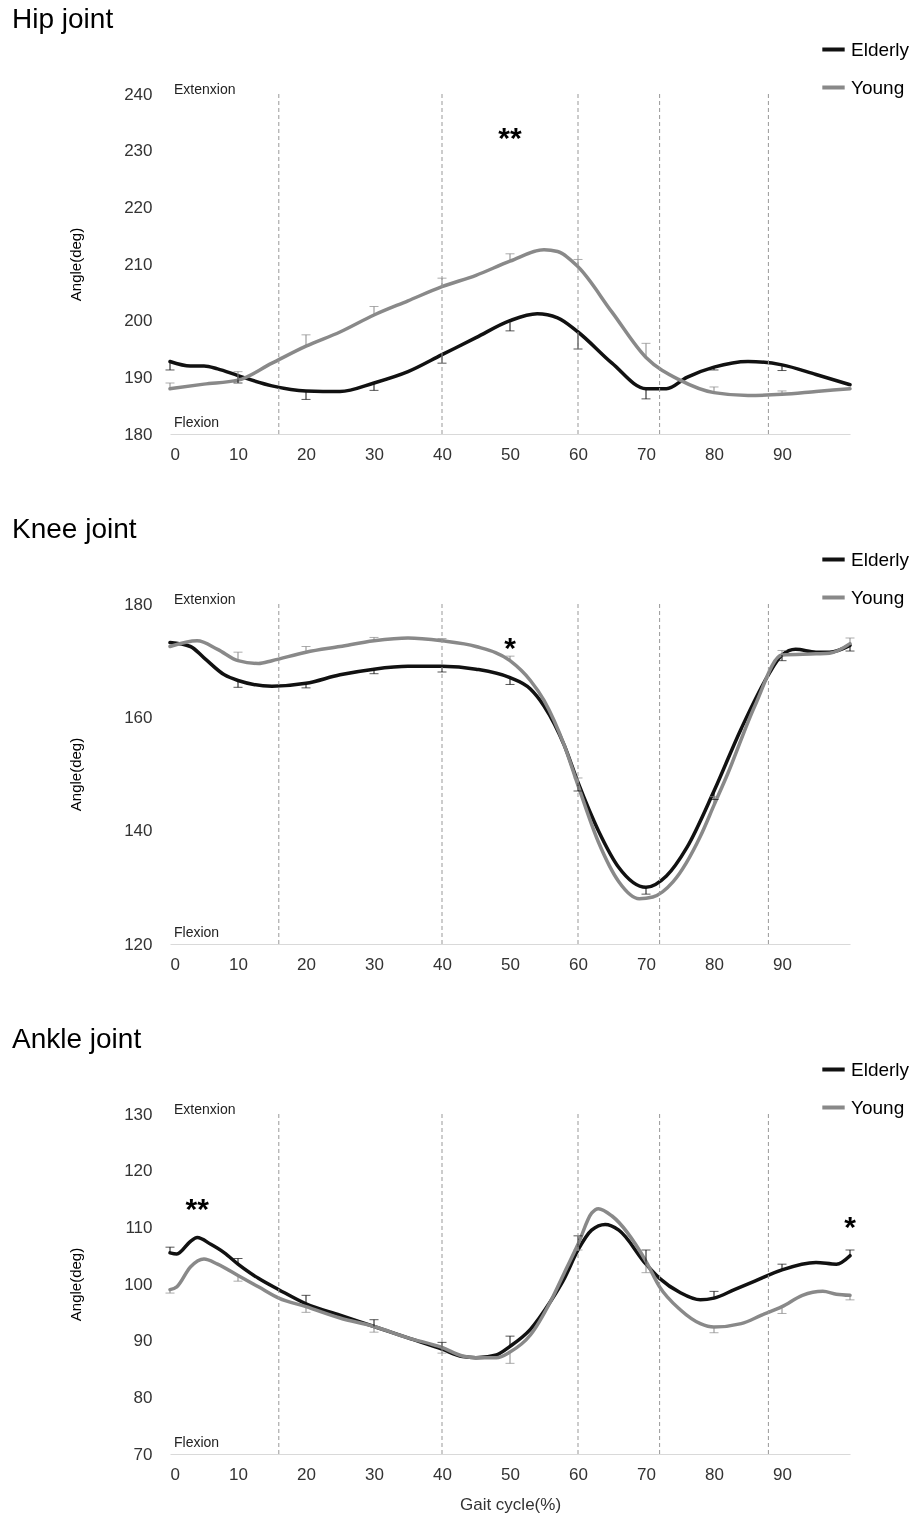 This screenshot has width=911, height=1540. What do you see at coordinates (138, 264) in the screenshot?
I see `y-tick-label: 210` at bounding box center [138, 264].